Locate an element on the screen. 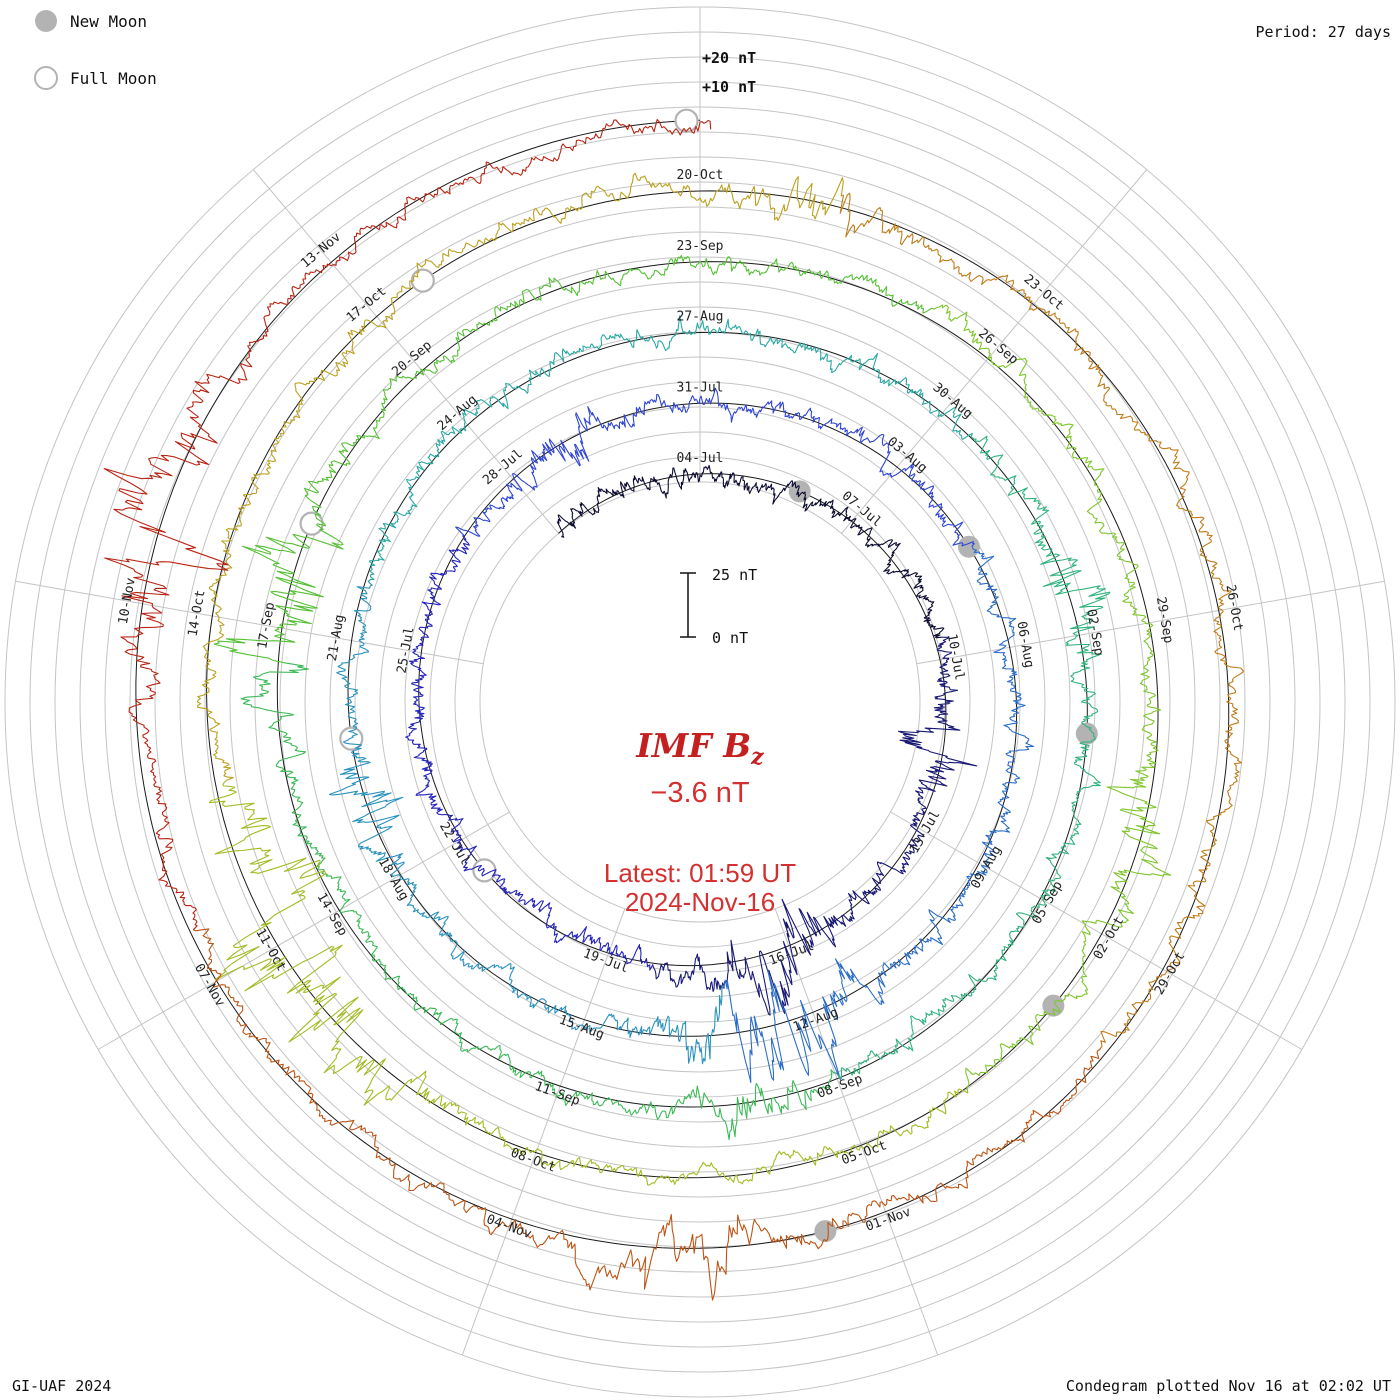 The width and height of the screenshot is (1400, 1400). imf-bz-title: IMF Bz is located at coordinates (699, 748).